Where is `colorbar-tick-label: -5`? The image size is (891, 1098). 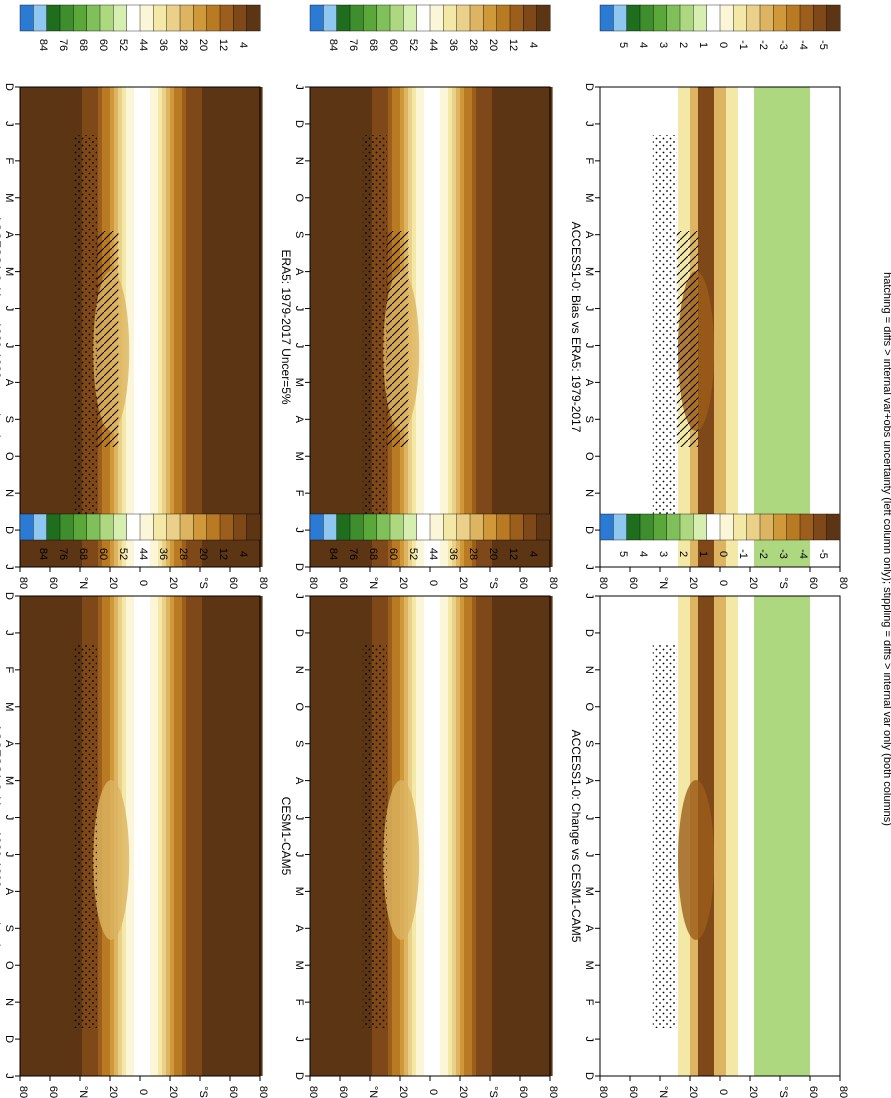 colorbar-tick-label: -5 is located at coordinates (823, 554).